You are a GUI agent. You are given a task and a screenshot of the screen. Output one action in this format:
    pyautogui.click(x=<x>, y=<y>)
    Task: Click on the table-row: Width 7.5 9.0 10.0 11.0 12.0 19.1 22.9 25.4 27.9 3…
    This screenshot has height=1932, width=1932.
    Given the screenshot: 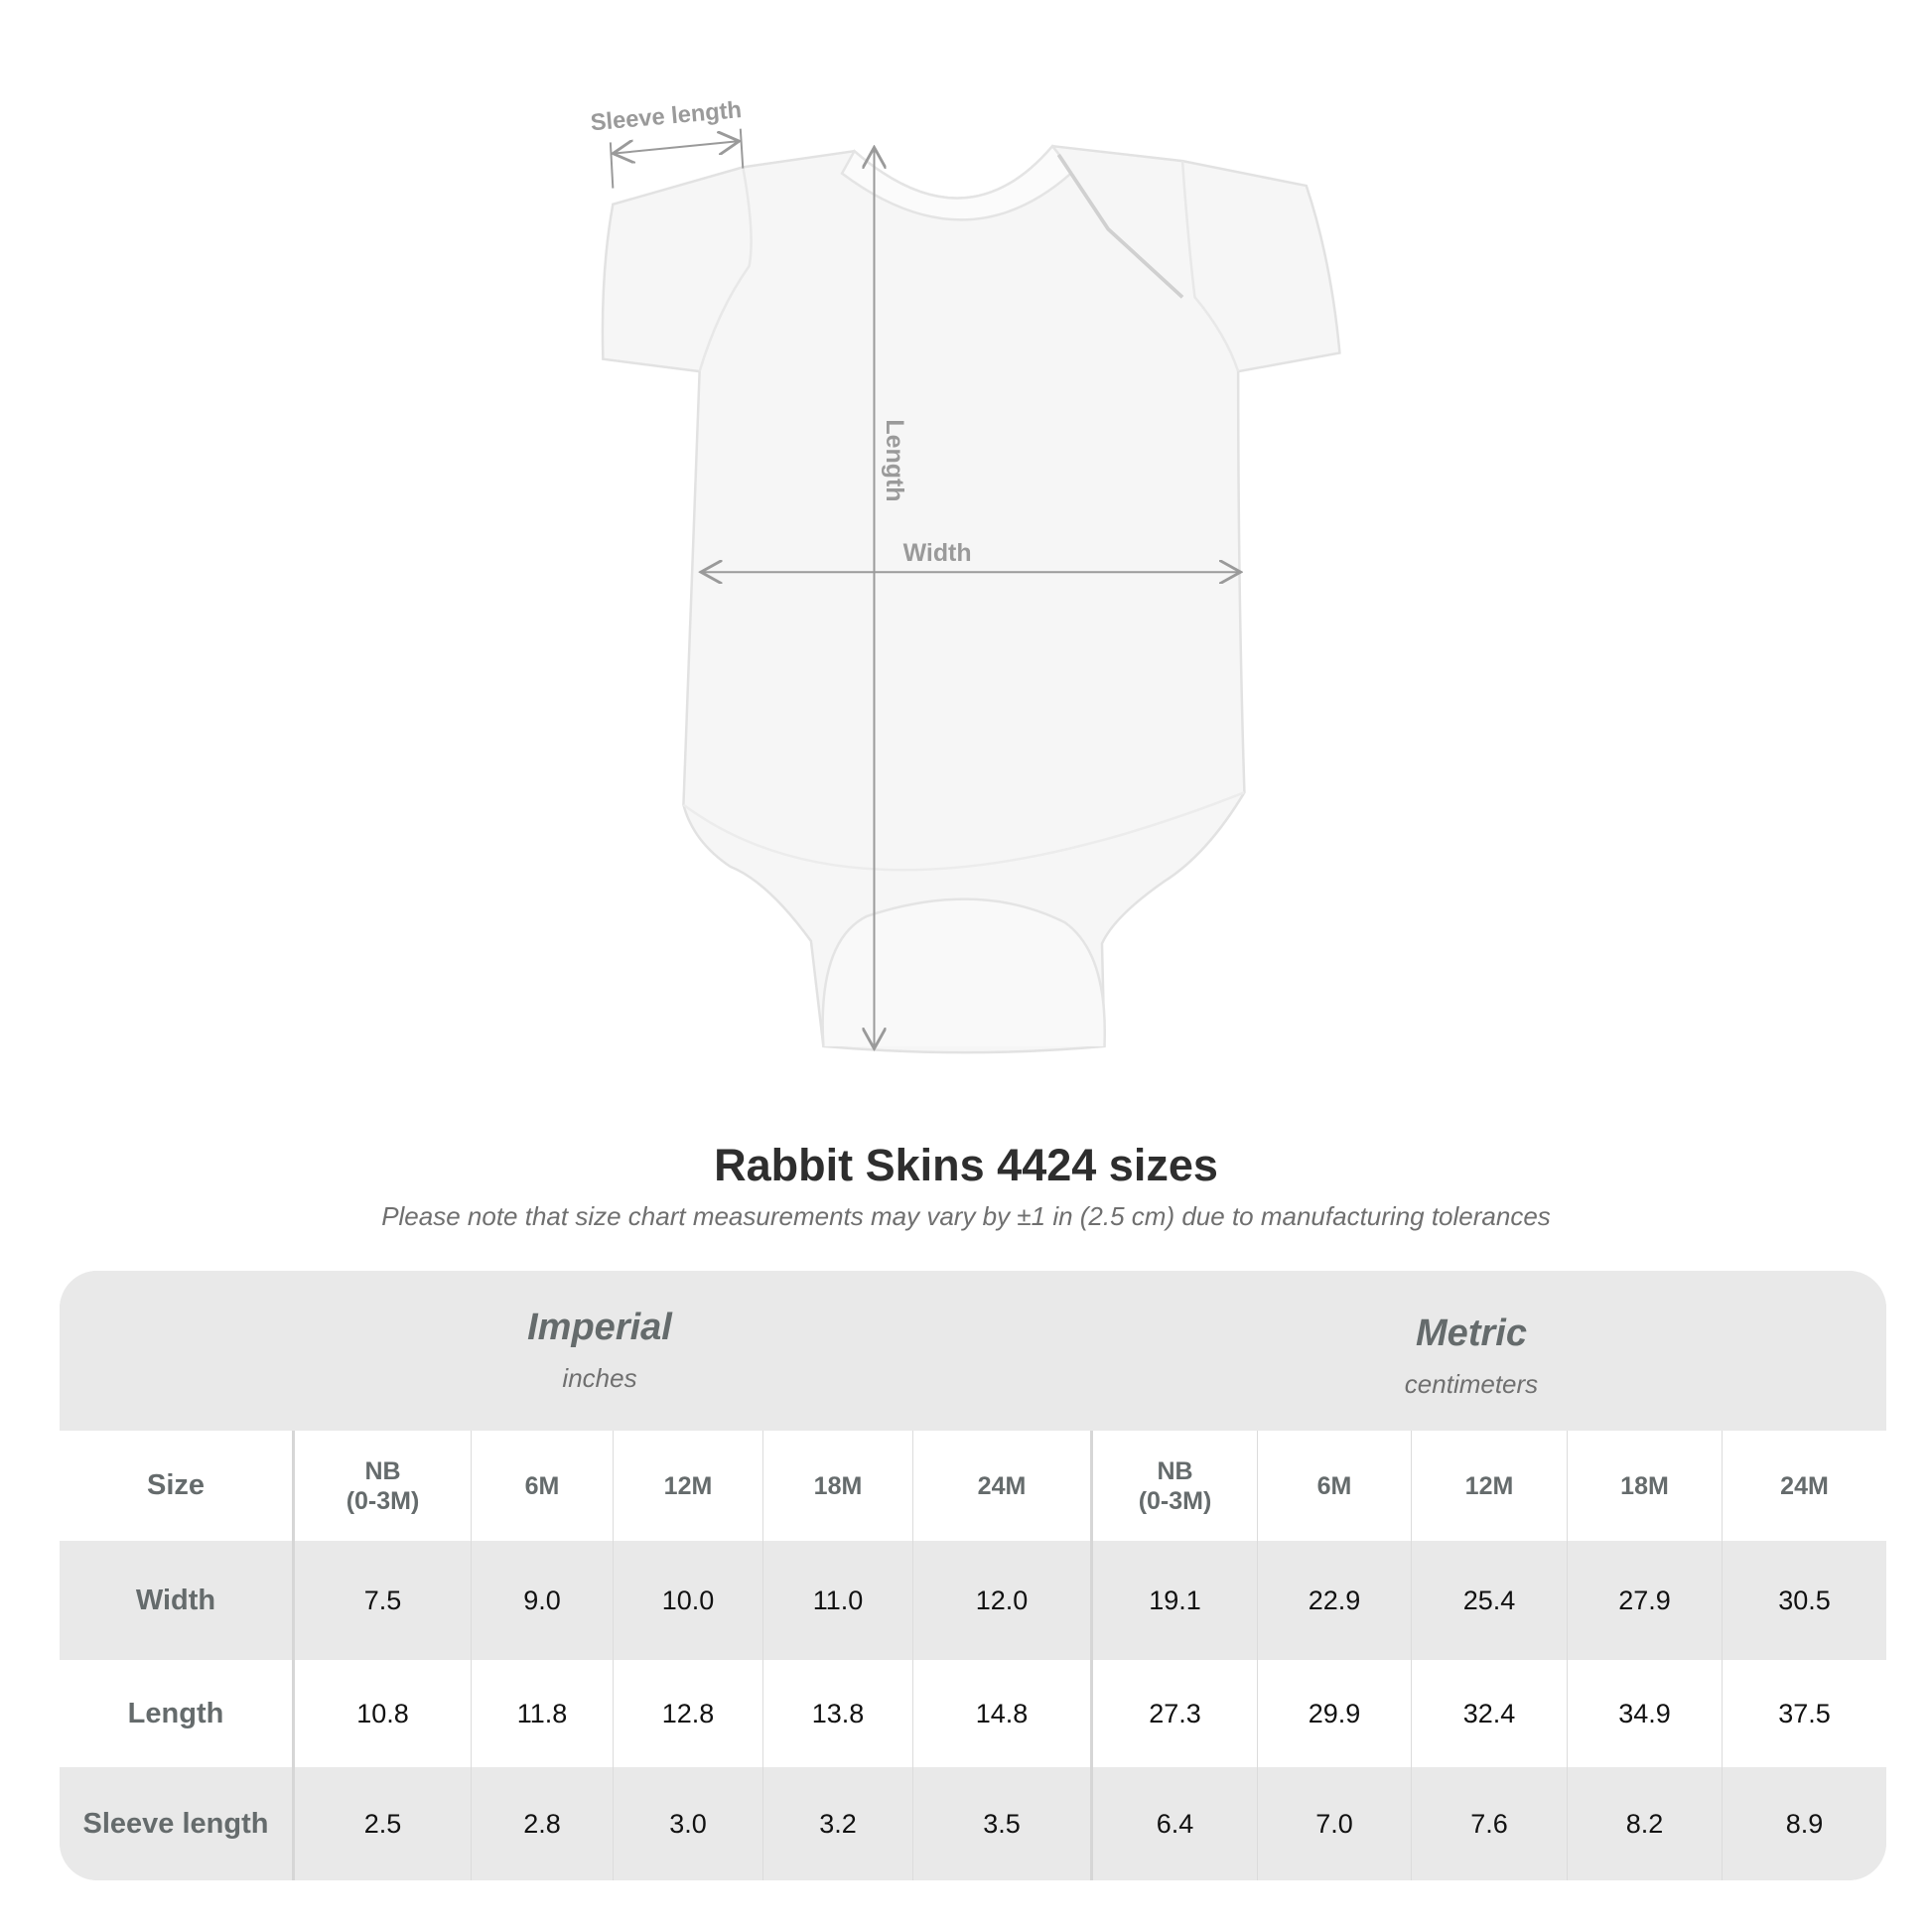 What is the action you would take?
    pyautogui.click(x=973, y=1600)
    